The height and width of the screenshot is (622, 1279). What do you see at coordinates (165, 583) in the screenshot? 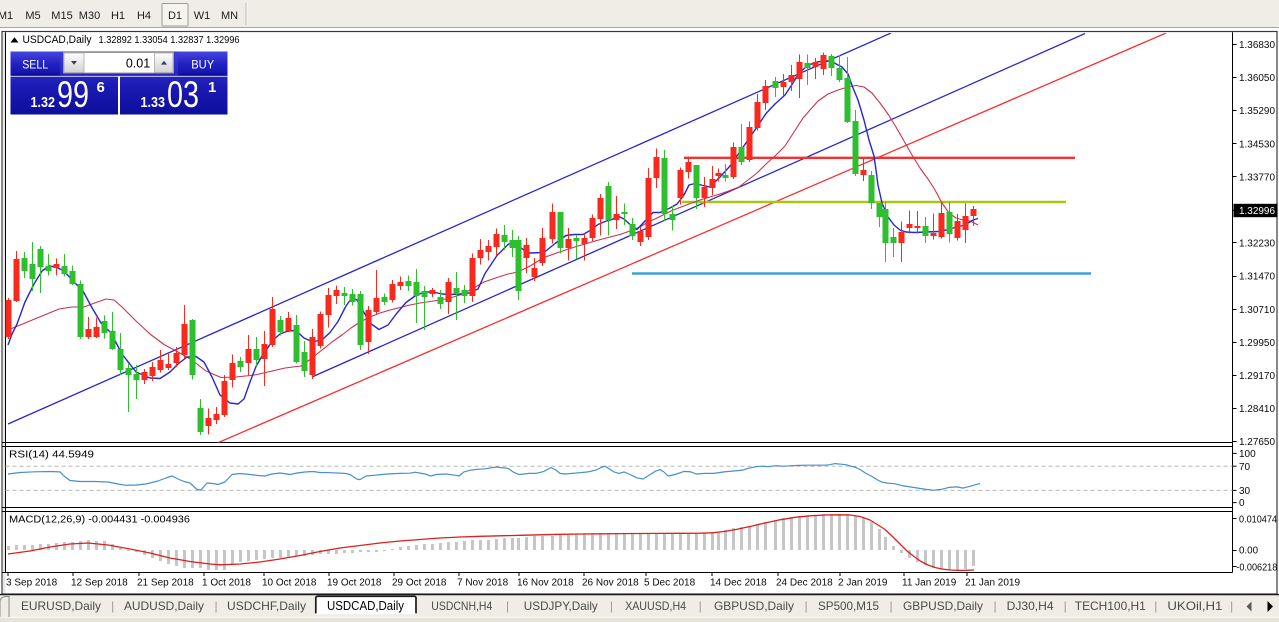
I see `svg-text: 21 Sep 2018` at bounding box center [165, 583].